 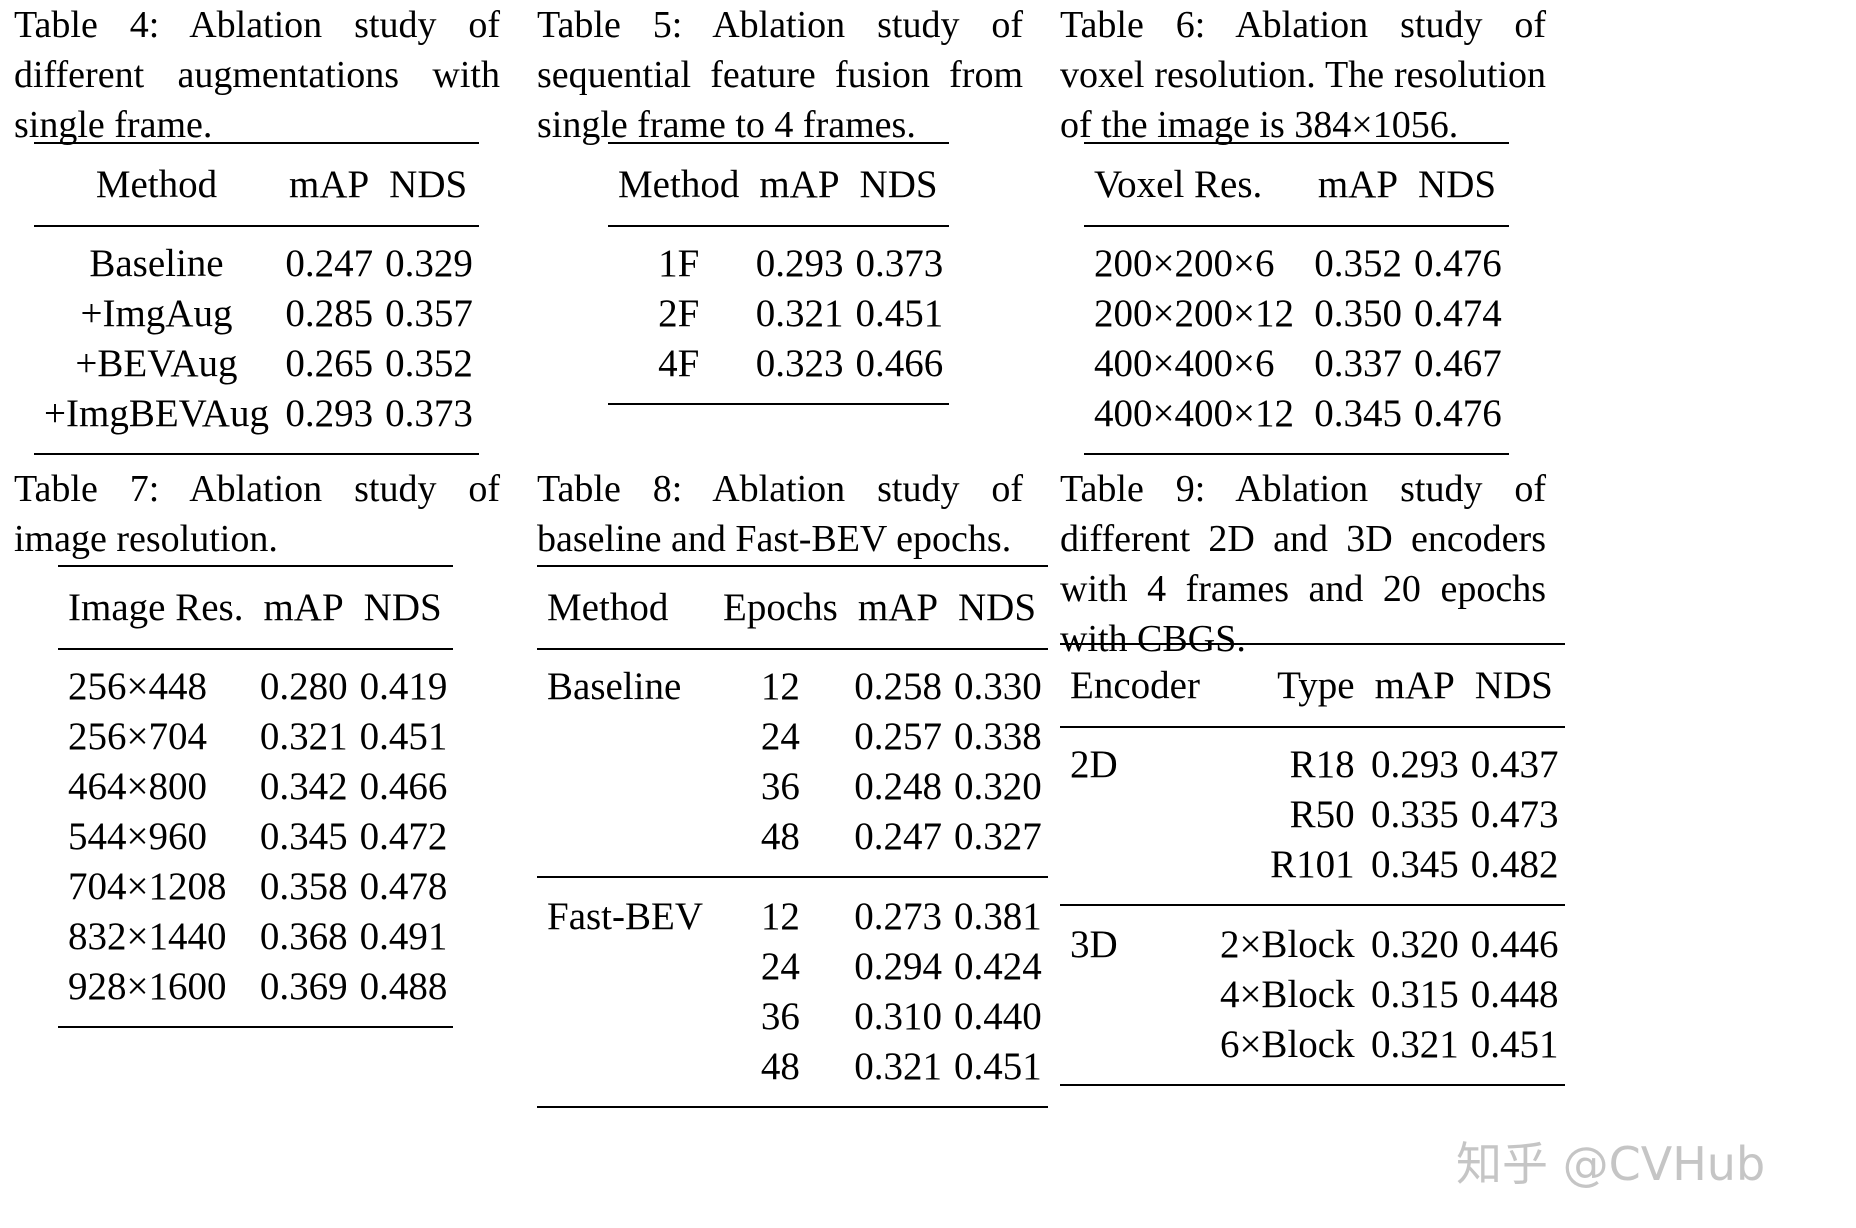 I want to click on table-7-caption-text: Ablation study of image resolution., so click(x=257, y=514).